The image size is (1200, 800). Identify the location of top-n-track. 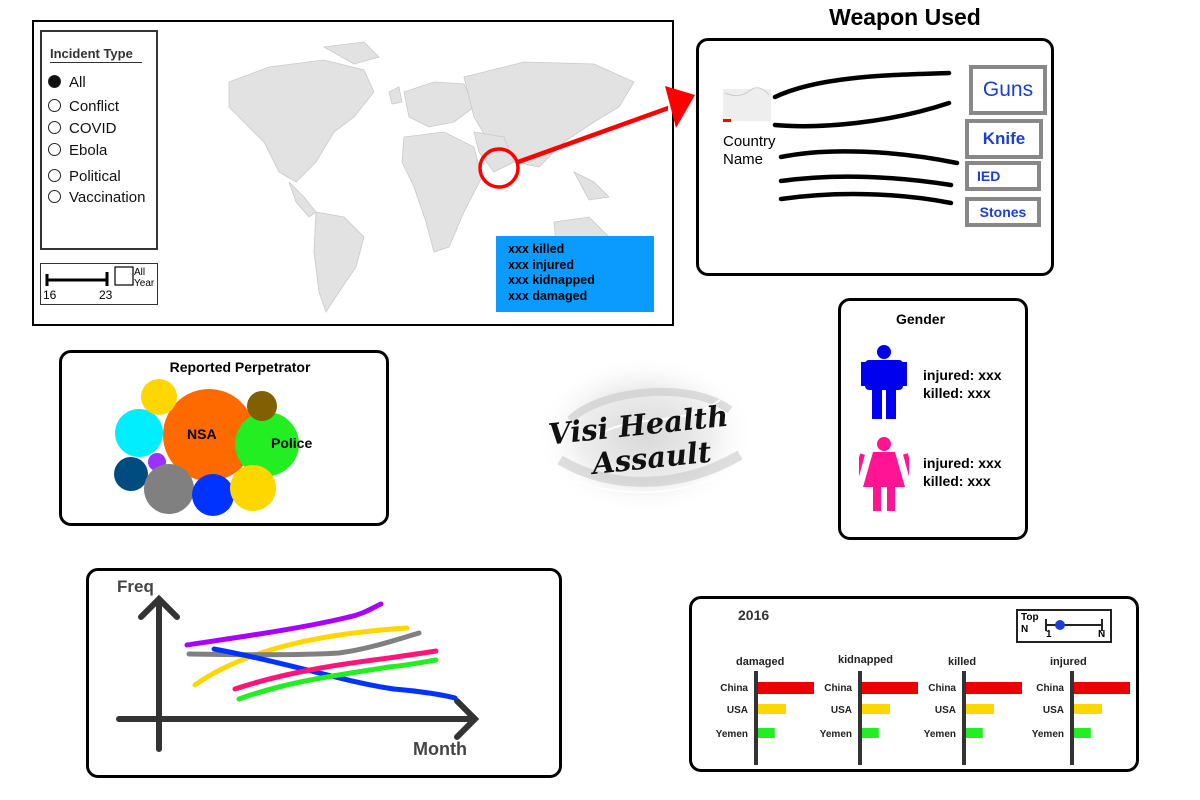
(1074, 625).